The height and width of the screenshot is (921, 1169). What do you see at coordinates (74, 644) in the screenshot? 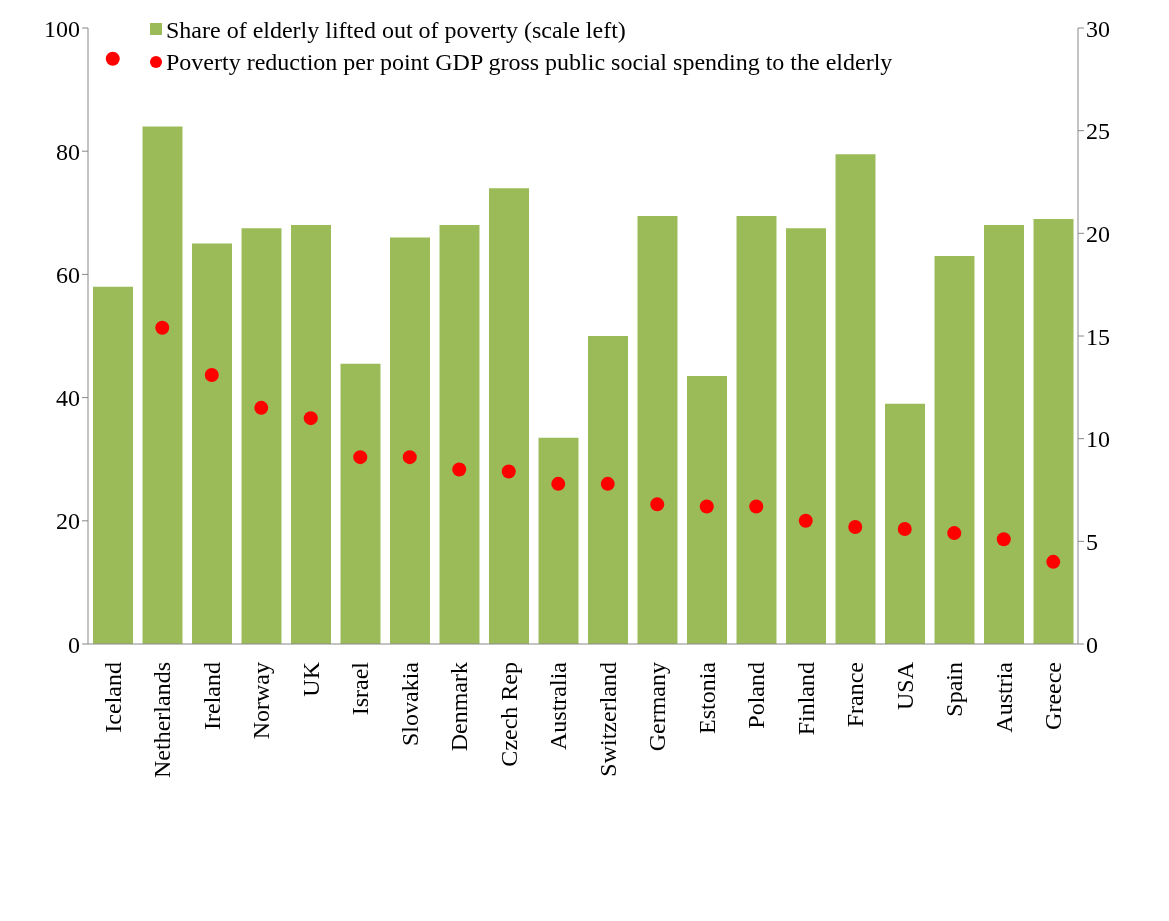
I see `y-tick-label: 0` at bounding box center [74, 644].